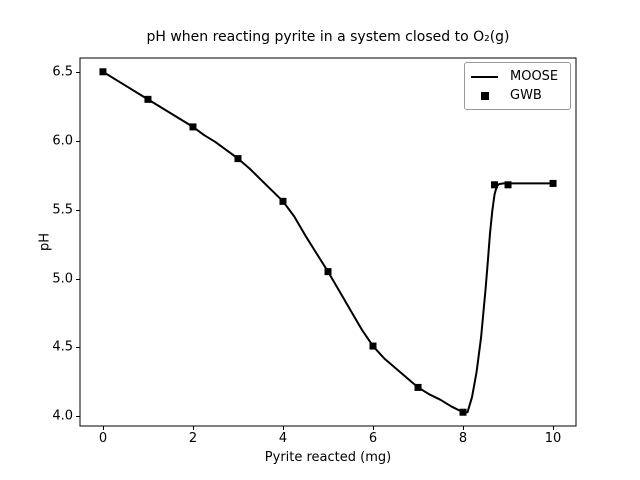 This screenshot has height=480, width=640. I want to click on x-tick-label: 0, so click(103, 438).